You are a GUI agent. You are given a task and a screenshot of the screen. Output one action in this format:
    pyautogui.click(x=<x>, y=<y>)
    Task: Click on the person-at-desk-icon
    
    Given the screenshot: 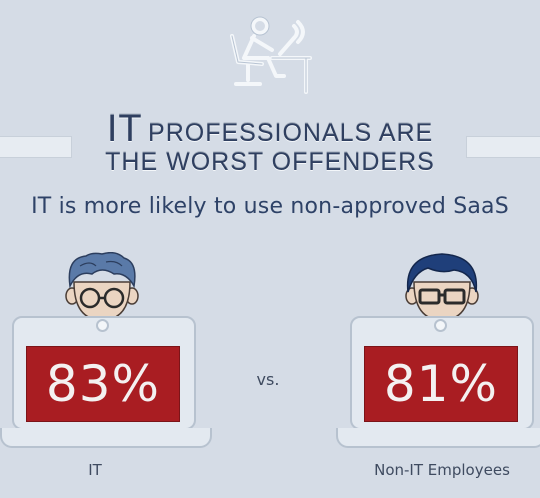 What is the action you would take?
    pyautogui.click(x=271, y=55)
    